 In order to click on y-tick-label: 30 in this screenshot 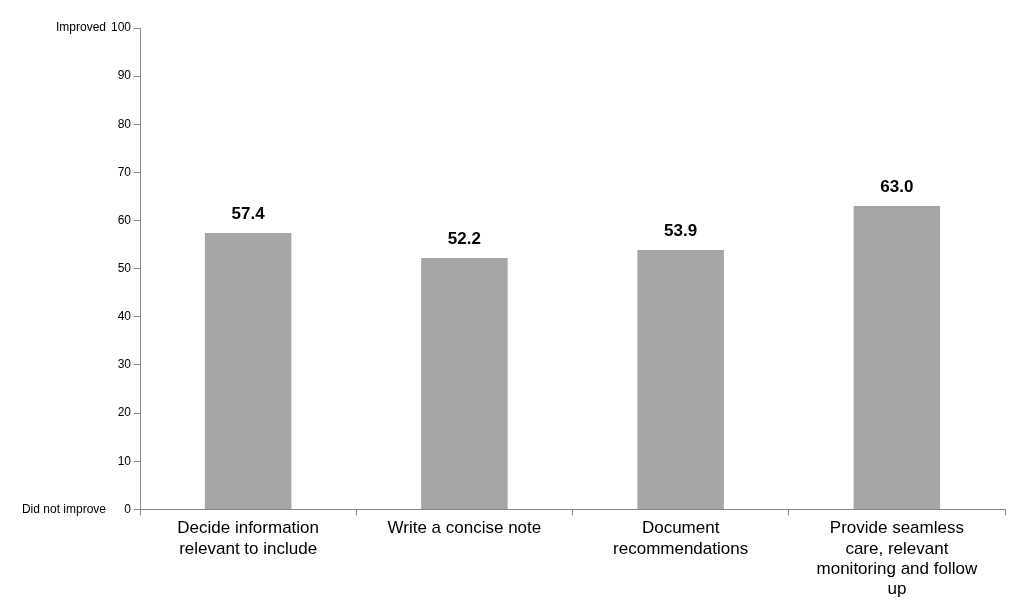, I will do `click(124, 364)`.